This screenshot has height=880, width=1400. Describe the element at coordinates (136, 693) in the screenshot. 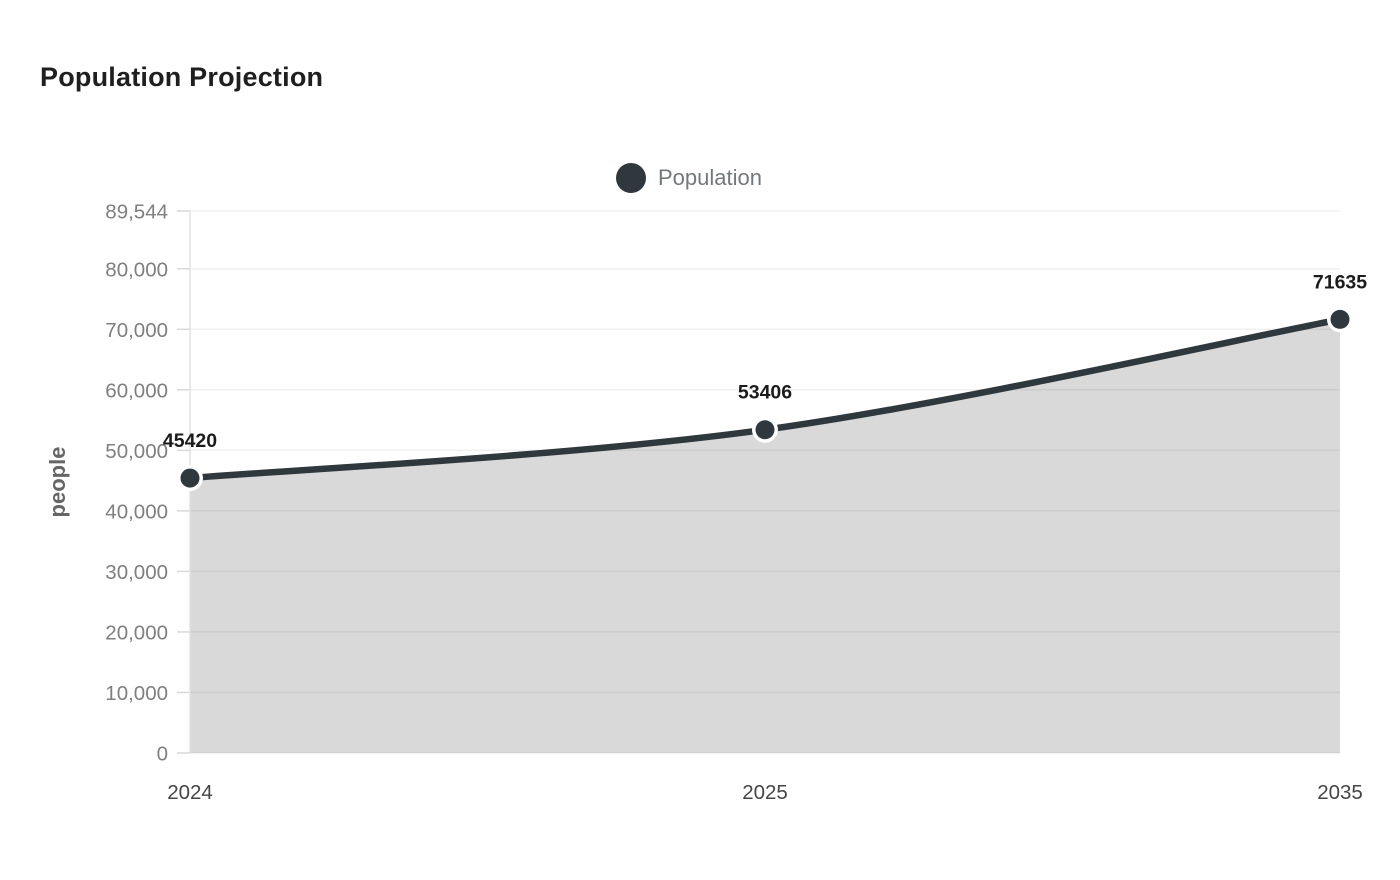

I see `y-tick-label: 10,000` at that location.